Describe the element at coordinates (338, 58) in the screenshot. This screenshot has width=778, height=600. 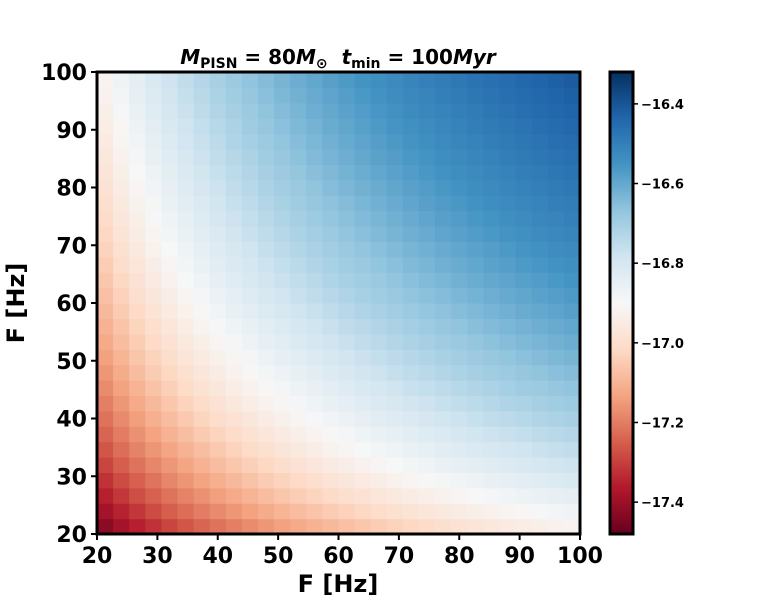
I see `chart-title: MPISN = 80M⊙ tmin = 100Myr` at that location.